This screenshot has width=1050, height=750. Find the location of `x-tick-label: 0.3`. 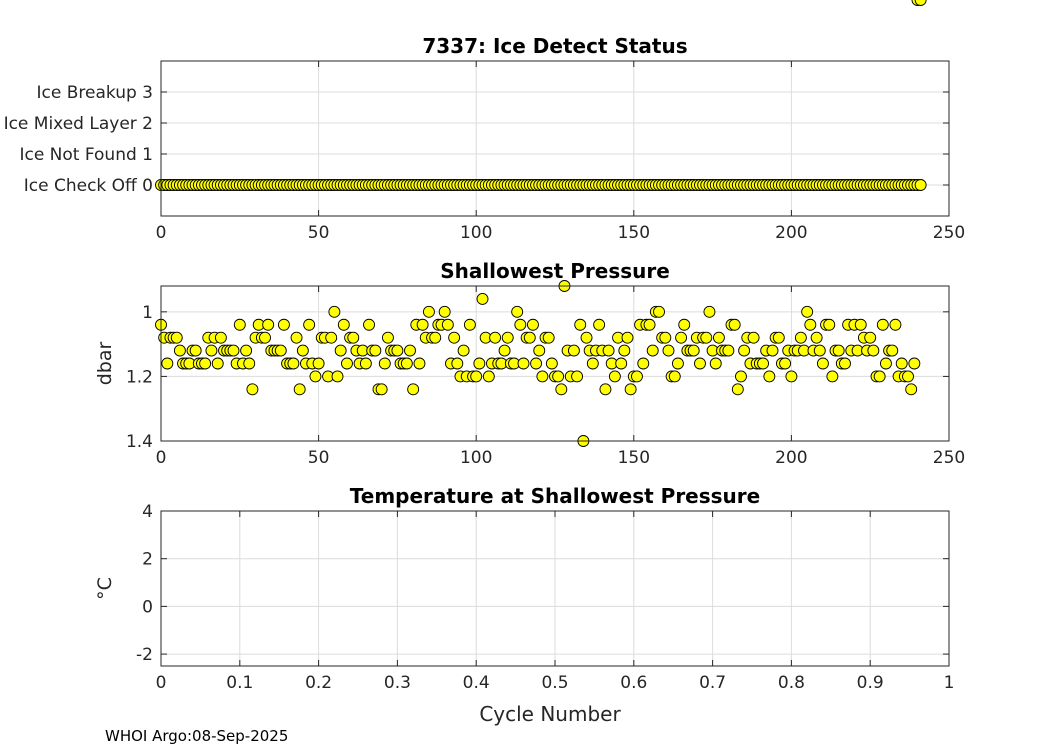

x-tick-label: 0.3 is located at coordinates (397, 683).